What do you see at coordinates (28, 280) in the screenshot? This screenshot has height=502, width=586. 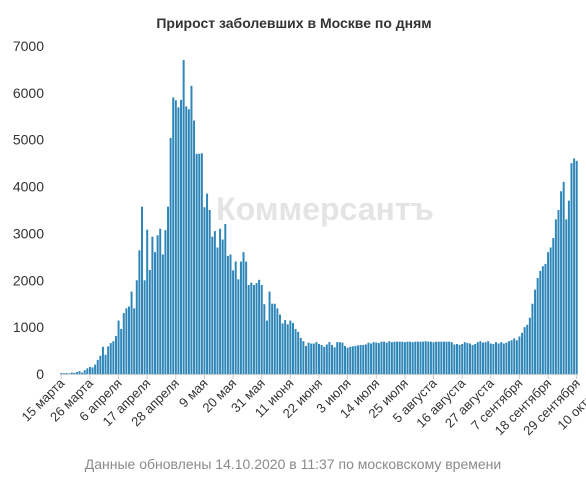 I see `y-tick-label: 2000` at bounding box center [28, 280].